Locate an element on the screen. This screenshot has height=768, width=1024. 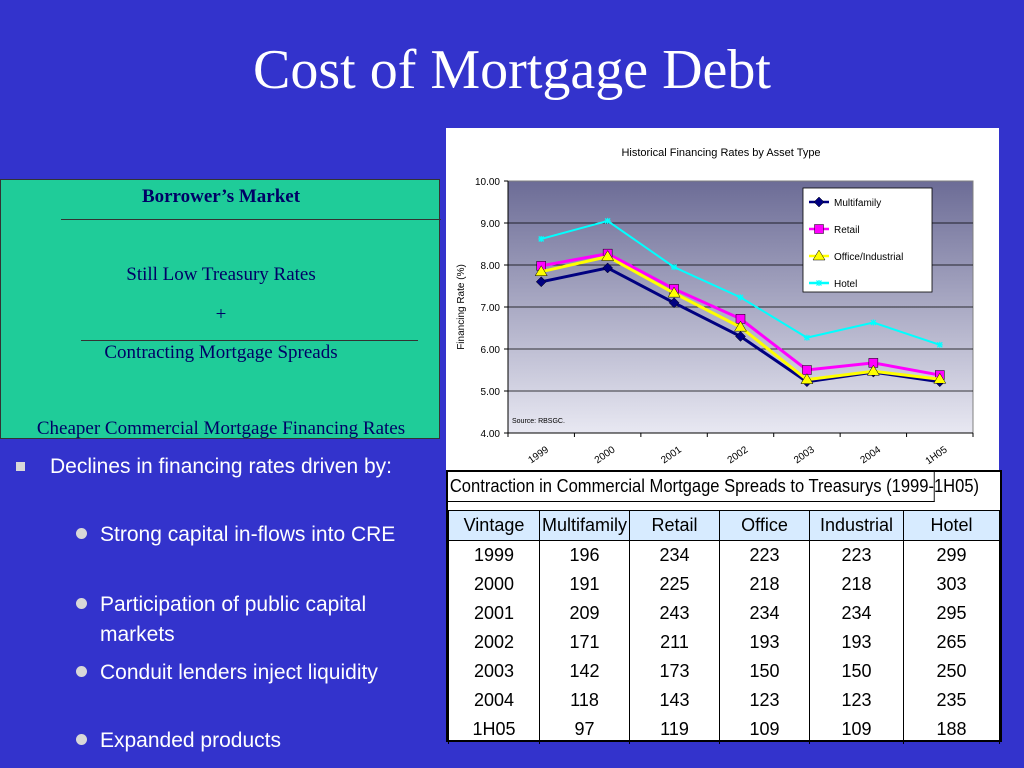
legend-label-hotel: Hotel is located at coordinates (845, 284).